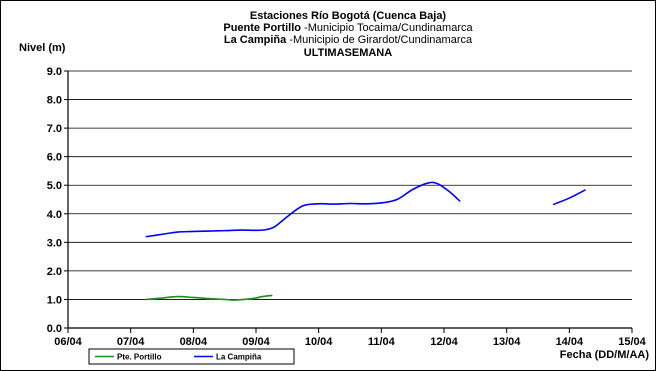 The width and height of the screenshot is (656, 371). What do you see at coordinates (605, 355) in the screenshot?
I see `x-axis-label: Fecha (DD/M/AA)` at bounding box center [605, 355].